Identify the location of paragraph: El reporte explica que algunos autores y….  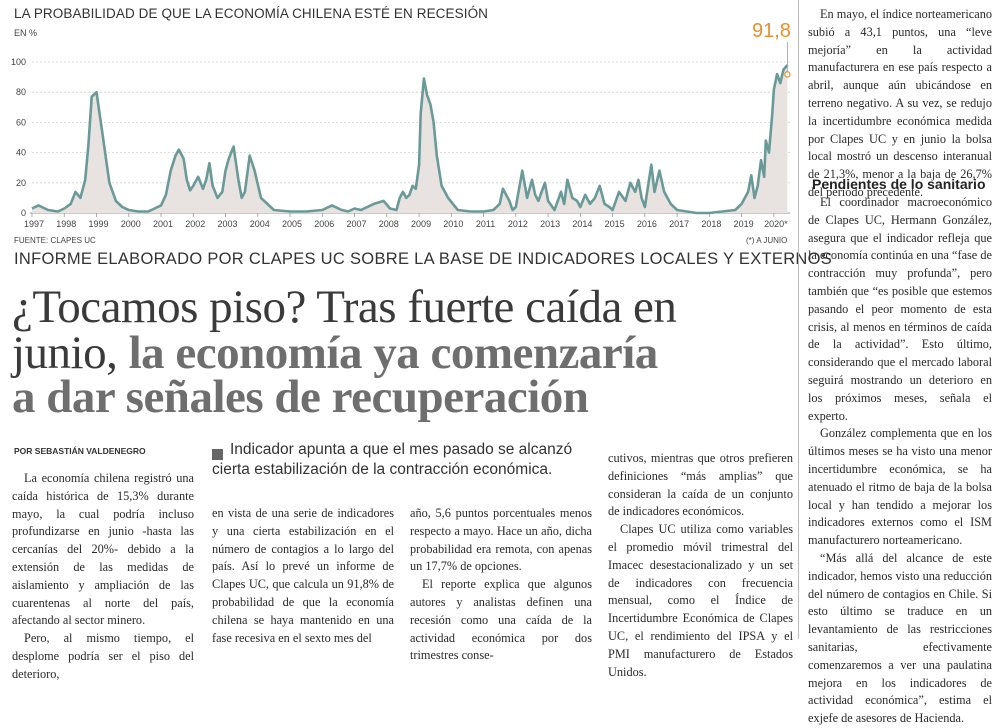
(501, 620).